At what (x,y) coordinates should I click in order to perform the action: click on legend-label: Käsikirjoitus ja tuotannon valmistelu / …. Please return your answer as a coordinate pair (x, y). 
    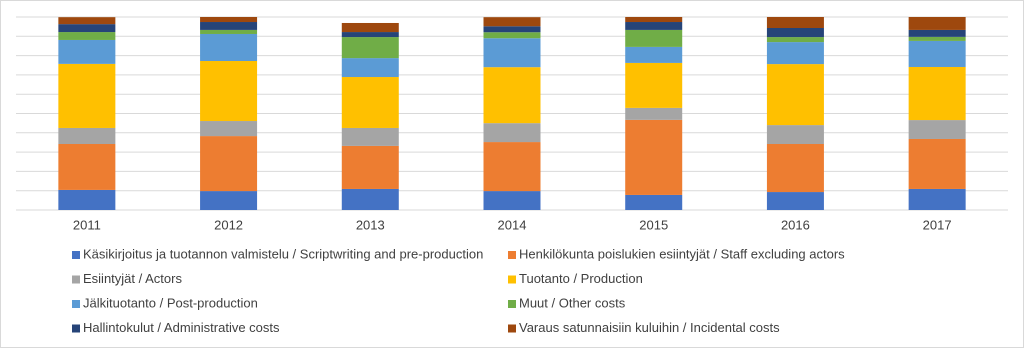
    Looking at the image, I should click on (283, 253).